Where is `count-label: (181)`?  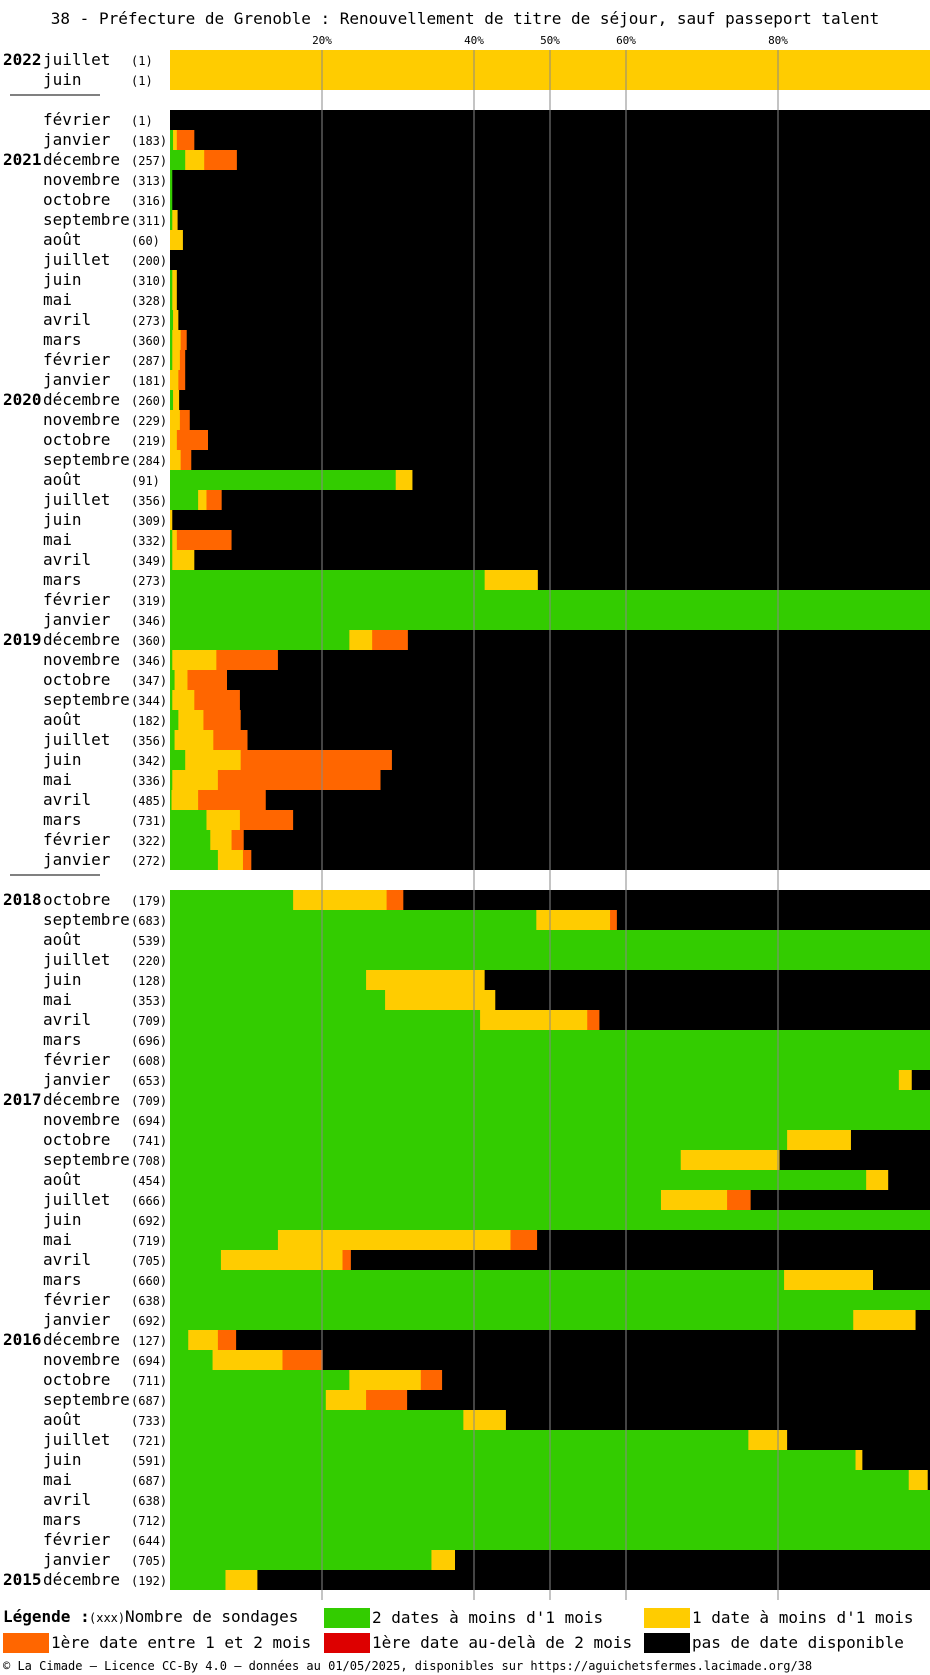
count-label: (181) is located at coordinates (149, 381).